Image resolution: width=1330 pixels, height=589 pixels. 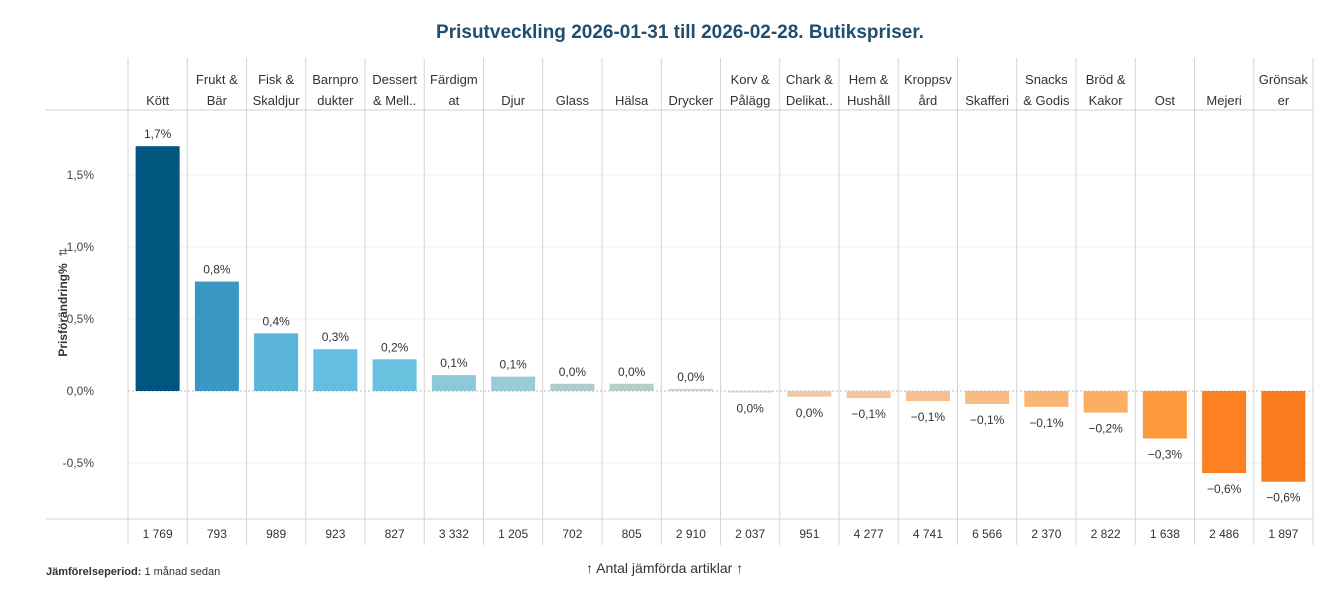 I want to click on count-label: 2 037, so click(x=750, y=534).